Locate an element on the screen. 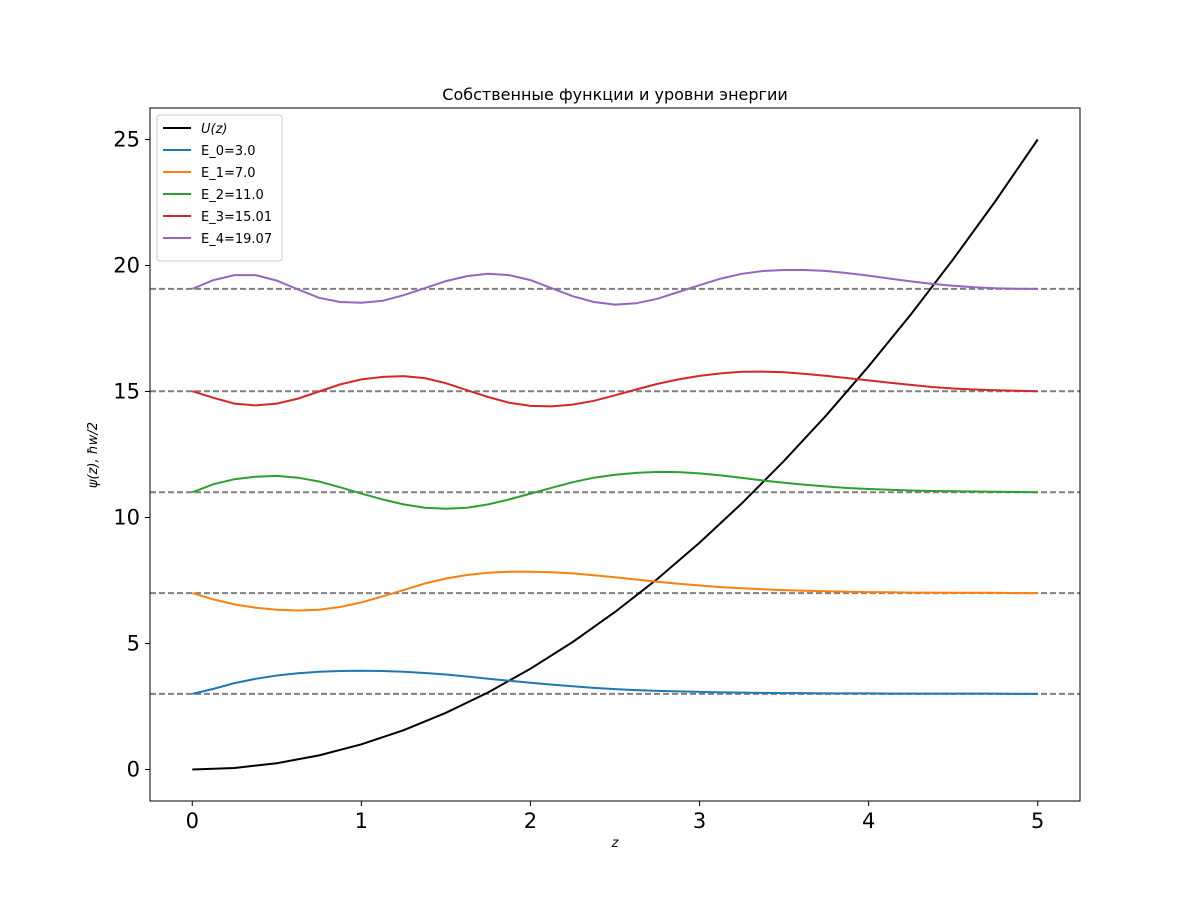 The width and height of the screenshot is (1200, 900). y-tick-label: 20 is located at coordinates (126, 266).